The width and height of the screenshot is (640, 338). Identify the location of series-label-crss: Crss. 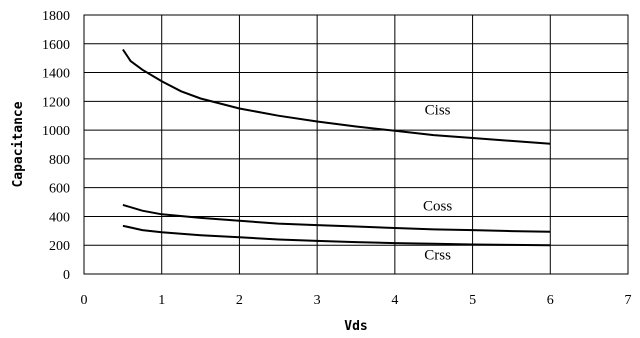
(437, 256).